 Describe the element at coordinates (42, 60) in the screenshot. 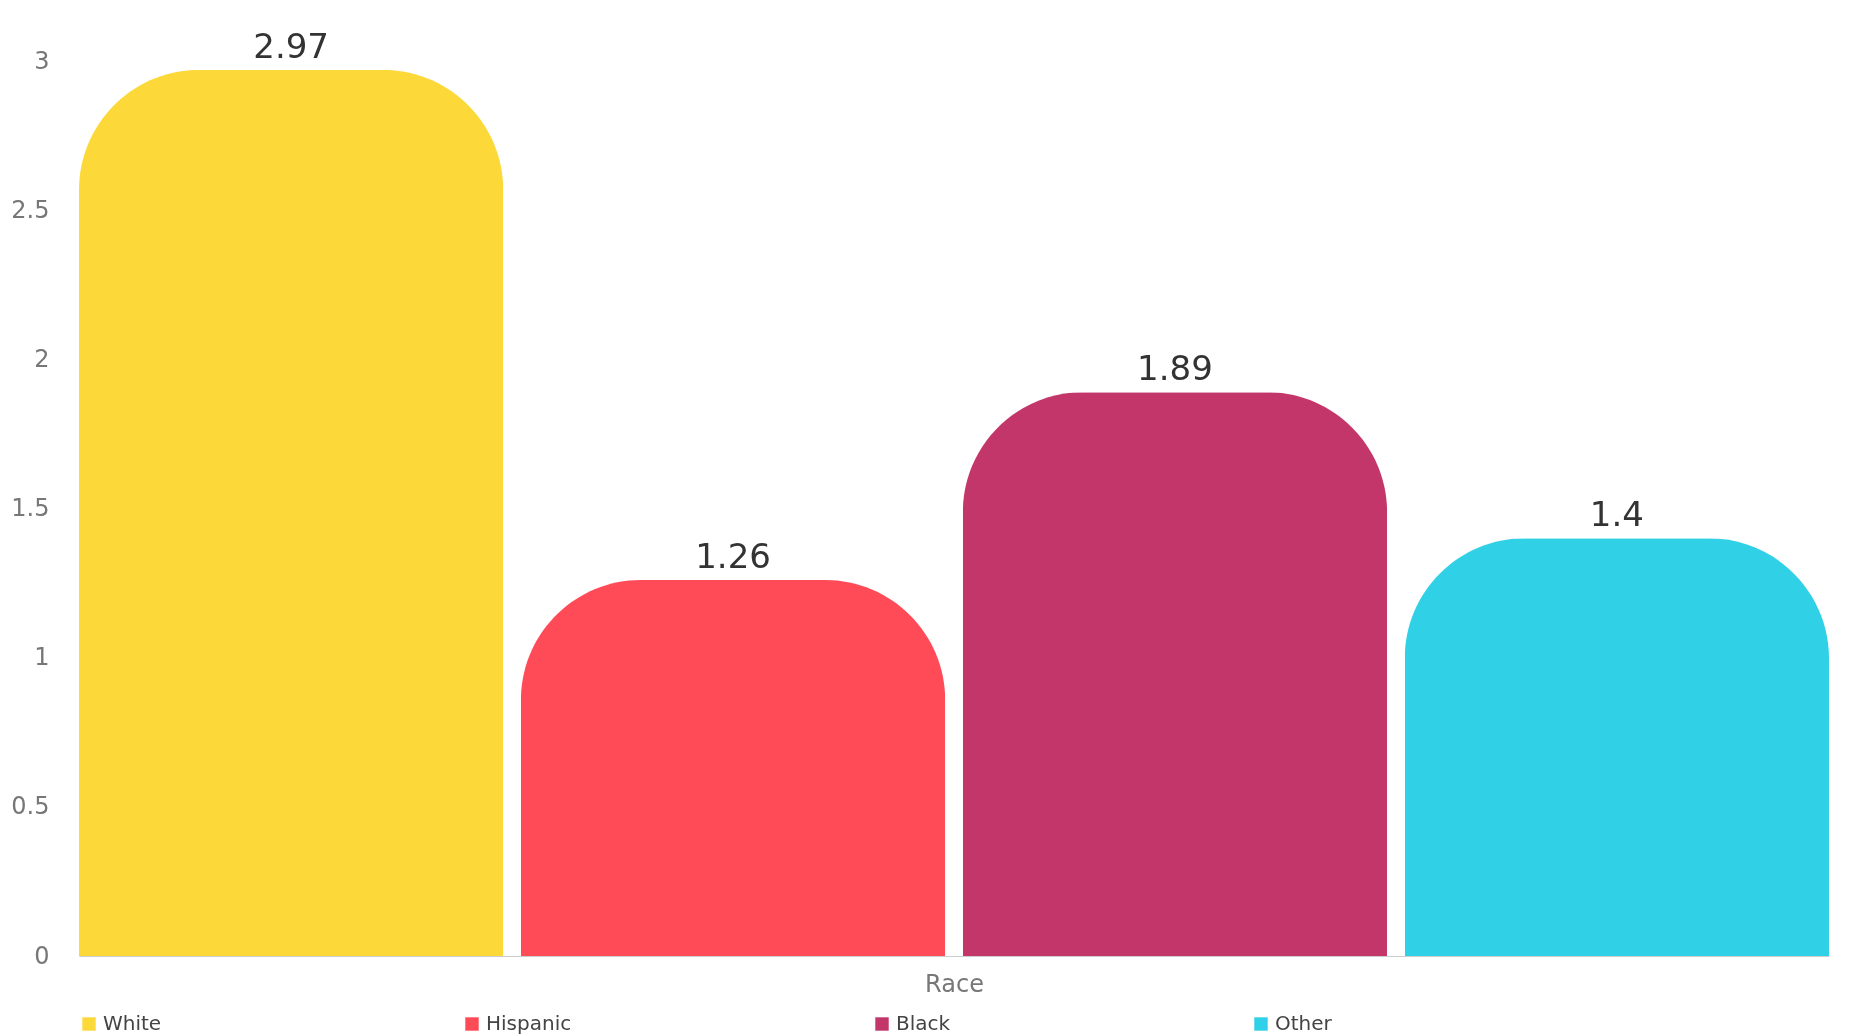

I see `y-tick-label: 3` at that location.